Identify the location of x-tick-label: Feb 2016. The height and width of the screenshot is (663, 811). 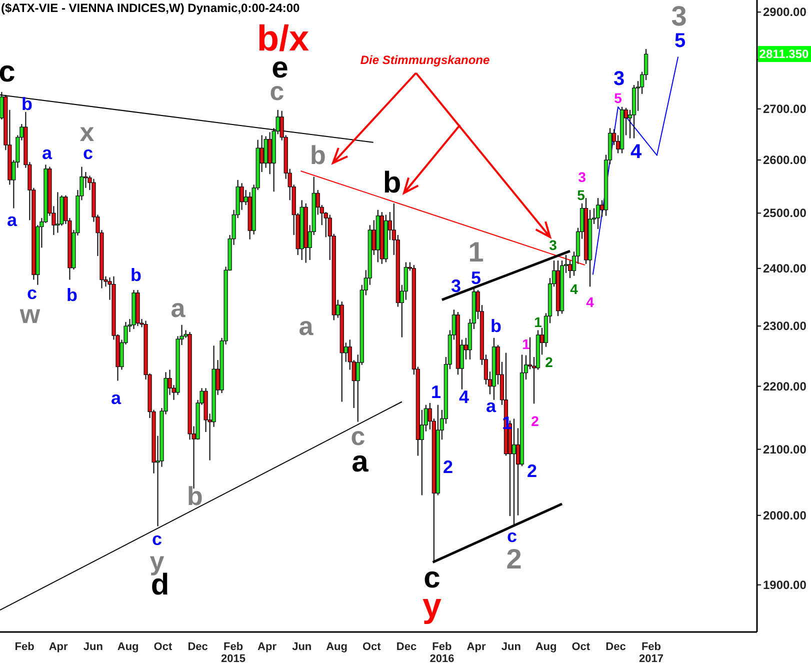
(442, 652).